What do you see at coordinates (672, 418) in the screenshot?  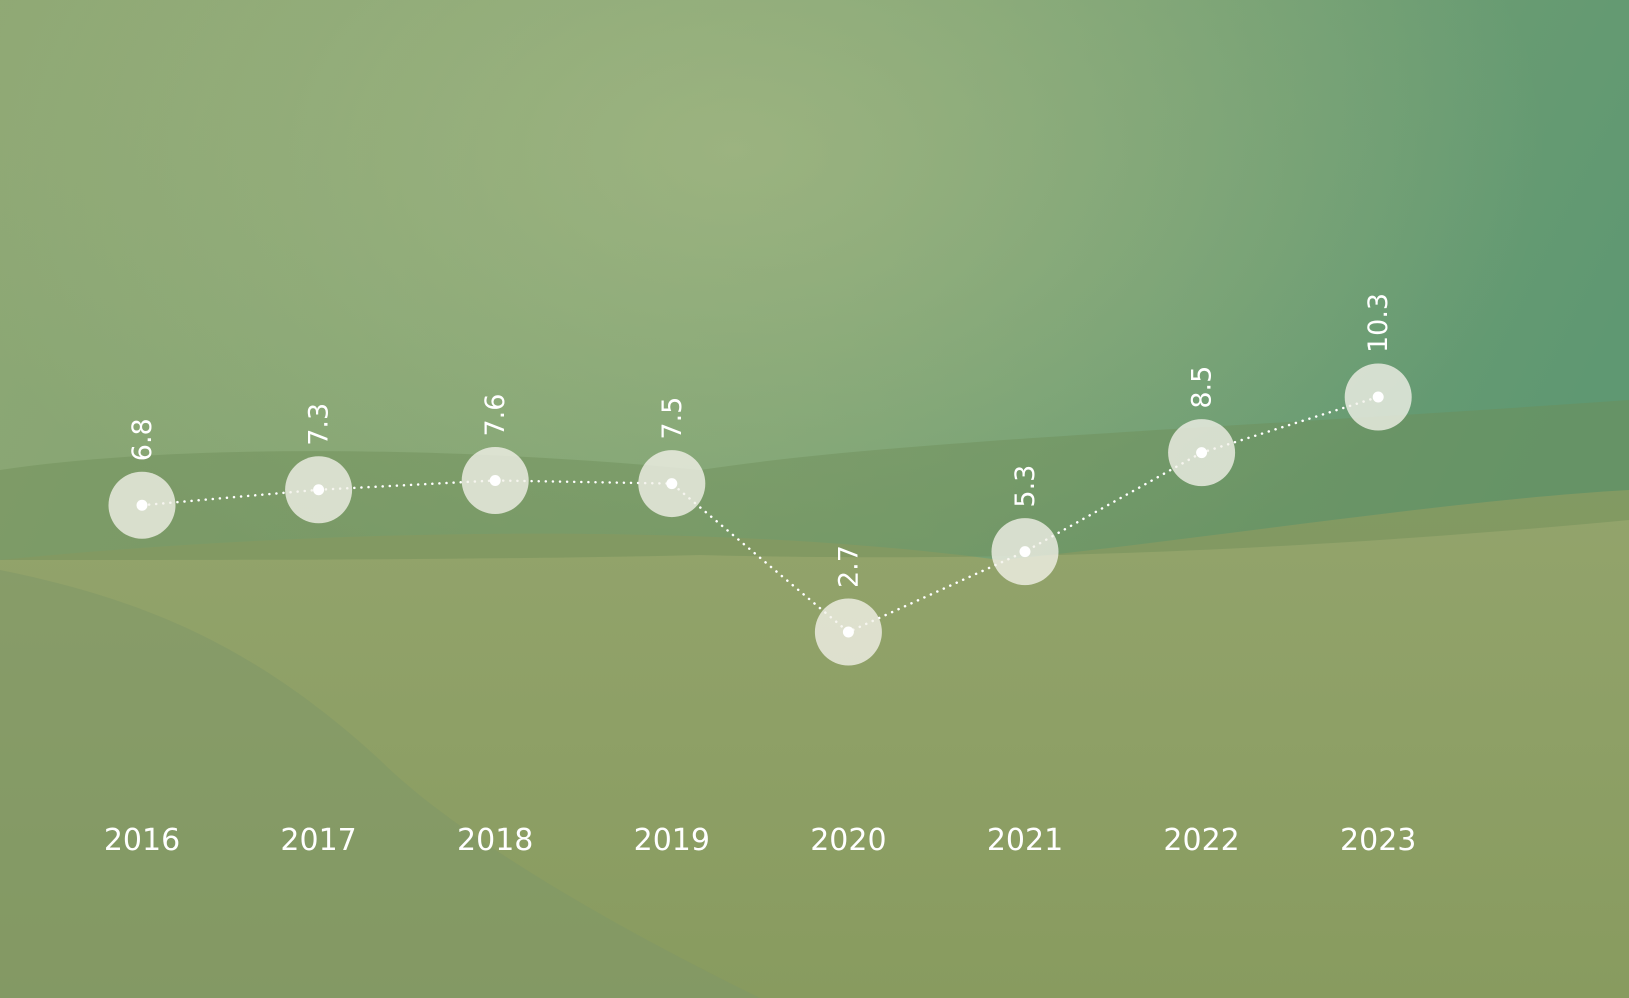 I see `value-label: 7.5` at bounding box center [672, 418].